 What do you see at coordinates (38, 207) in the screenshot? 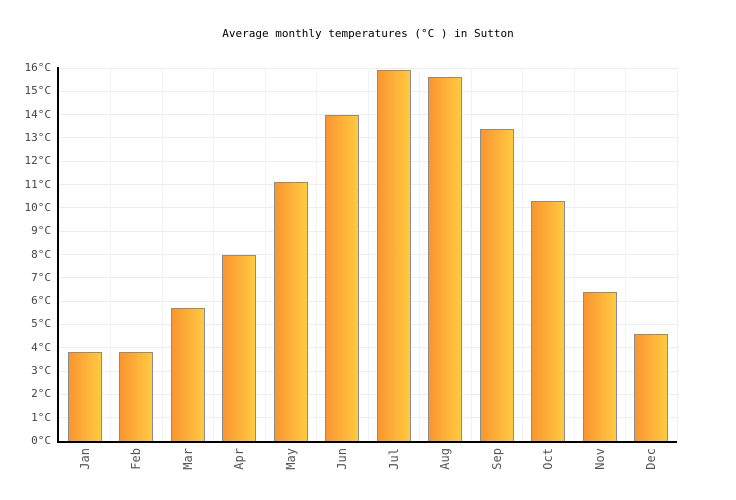
I see `y-axis-tick-label: 10°C` at bounding box center [38, 207].